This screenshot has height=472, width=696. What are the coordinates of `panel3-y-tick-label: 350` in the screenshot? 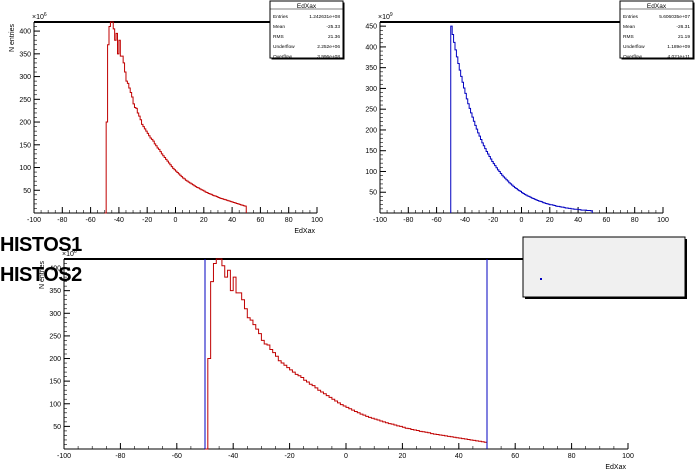 It's located at (55, 291).